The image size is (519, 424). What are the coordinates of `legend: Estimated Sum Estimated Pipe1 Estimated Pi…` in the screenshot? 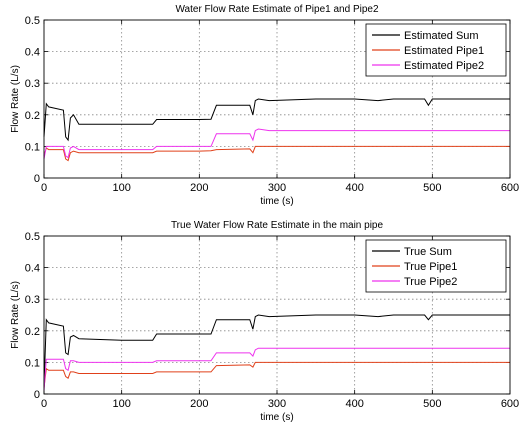 It's located at (436, 50).